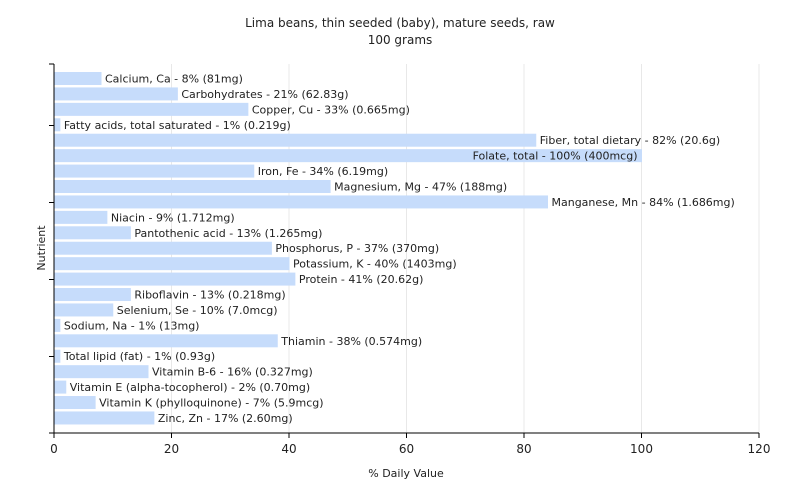 The height and width of the screenshot is (500, 800). I want to click on bar-label: Potassium, K - 40% (1403mg), so click(375, 264).